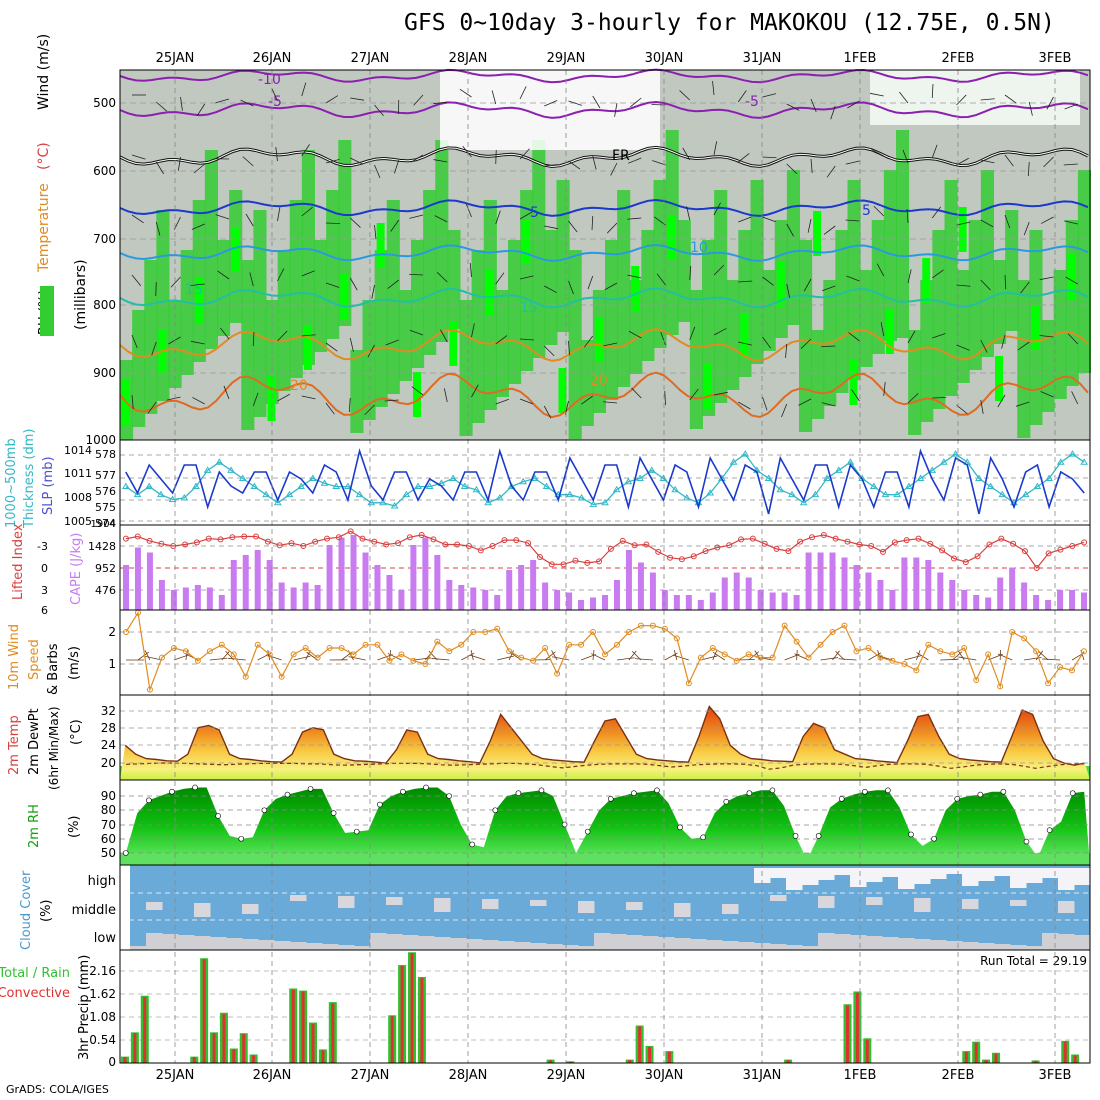 This screenshot has height=1100, width=1100. What do you see at coordinates (105, 507) in the screenshot?
I see `thickness-tick-label: 575` at bounding box center [105, 507].